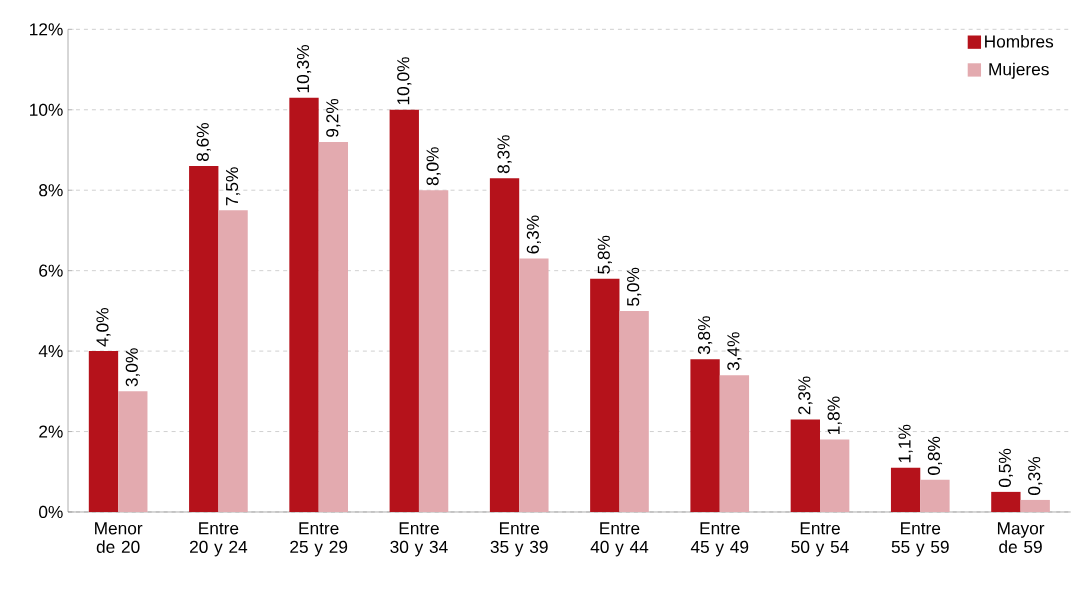 The width and height of the screenshot is (1076, 595). What do you see at coordinates (433, 166) in the screenshot?
I see `data-label: 8,0%` at bounding box center [433, 166].